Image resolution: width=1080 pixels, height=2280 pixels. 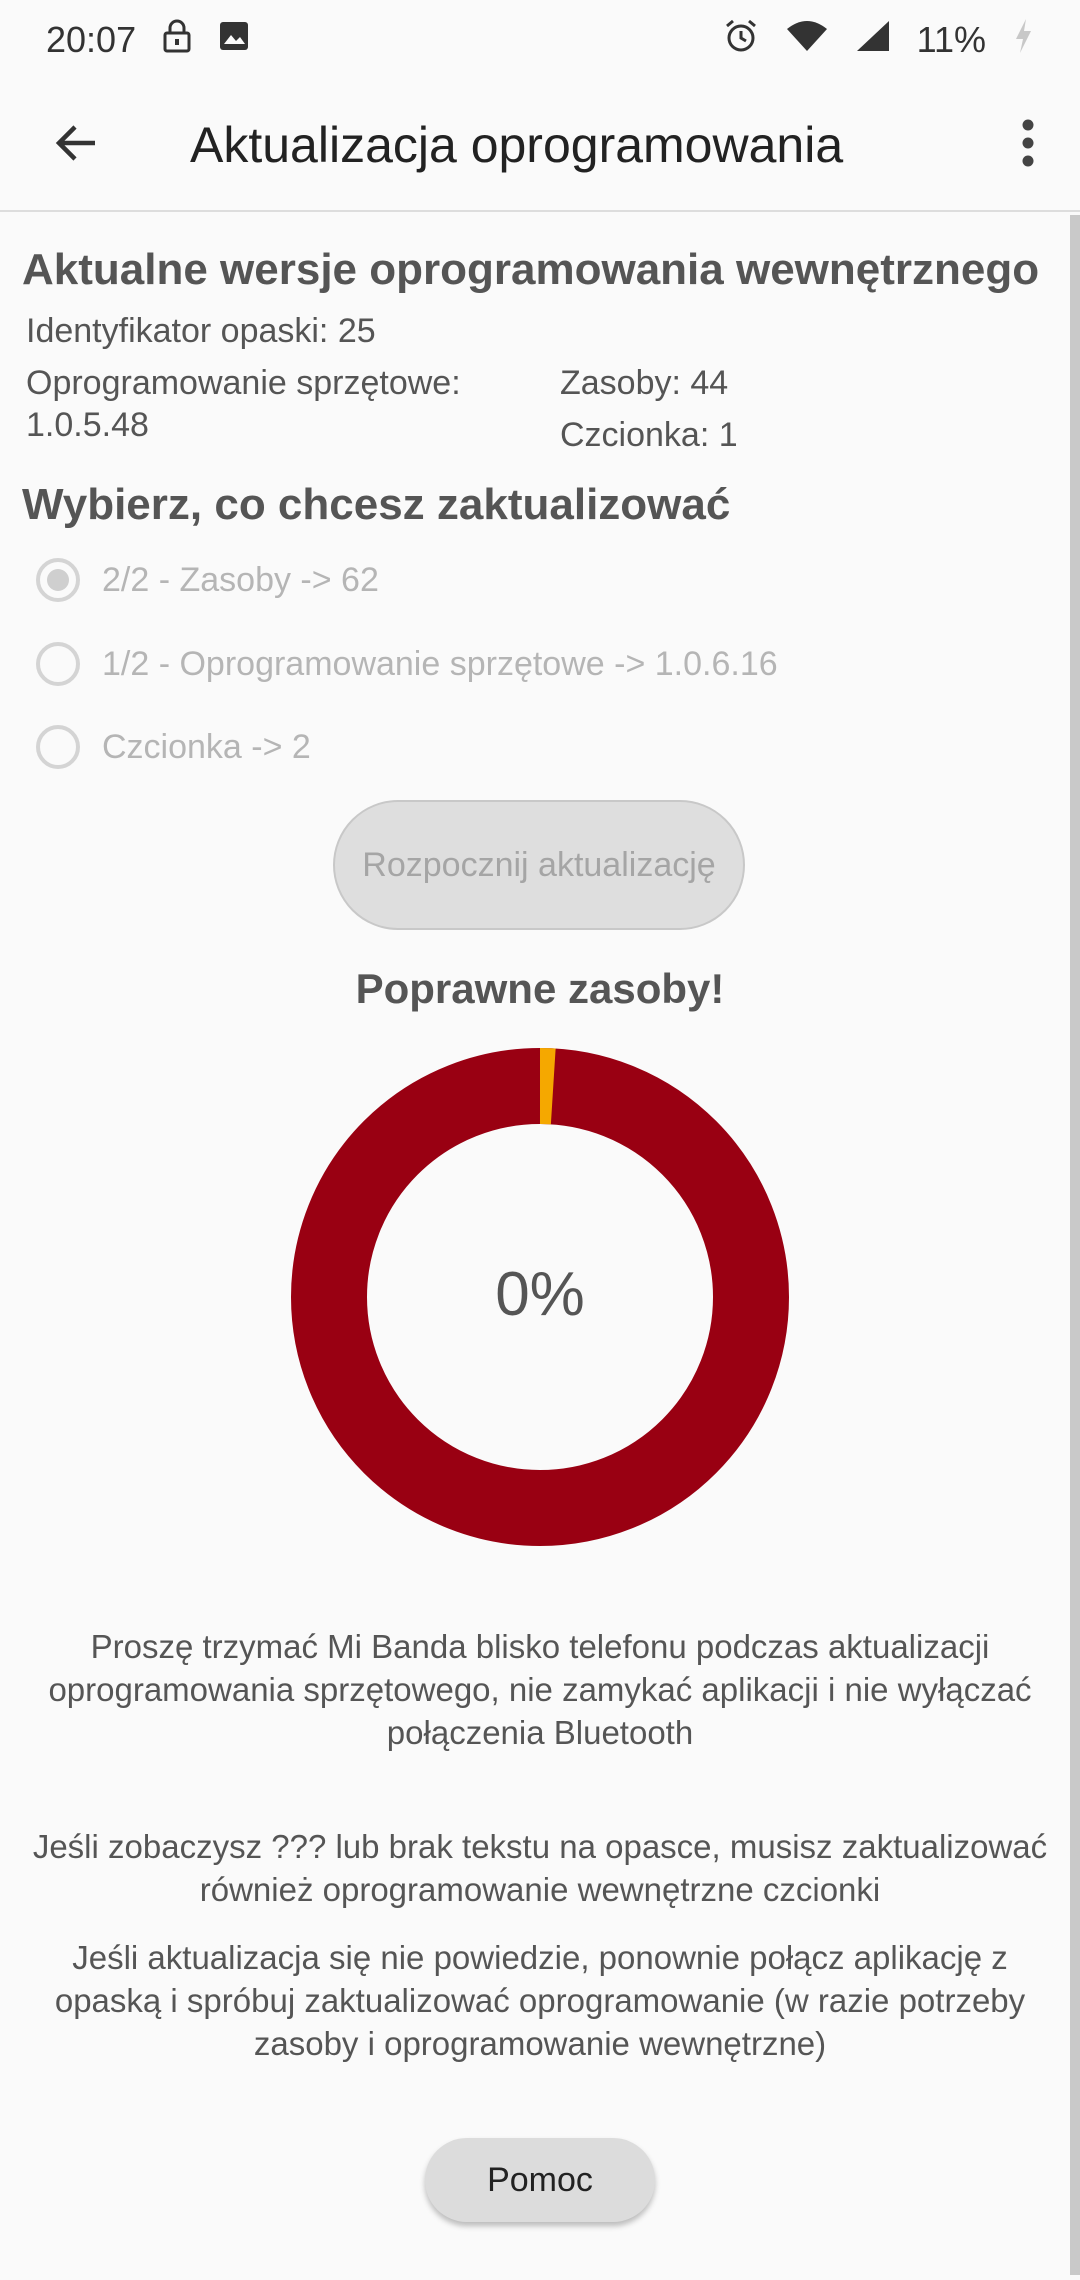 I want to click on status-message: Poprawne zasoby!, so click(x=540, y=988).